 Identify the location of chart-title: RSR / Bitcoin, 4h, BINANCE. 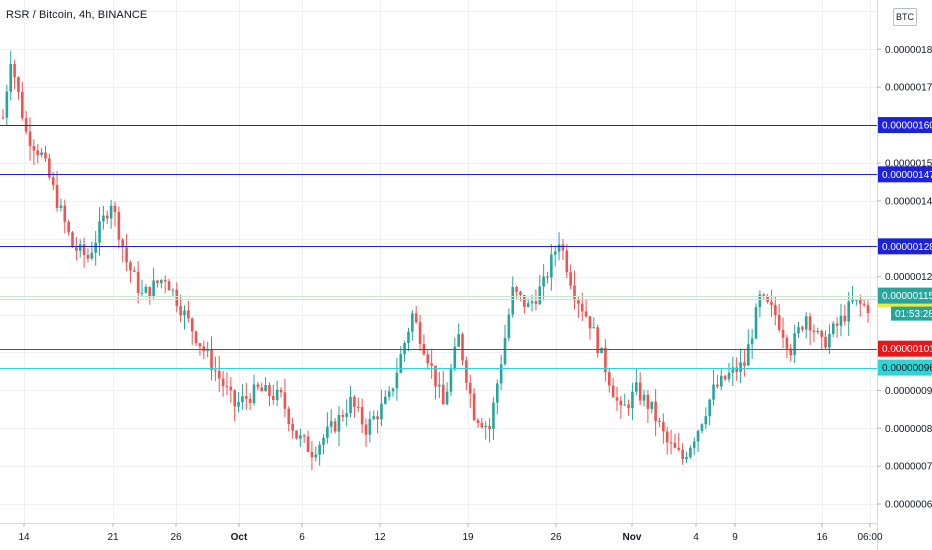
(77, 15).